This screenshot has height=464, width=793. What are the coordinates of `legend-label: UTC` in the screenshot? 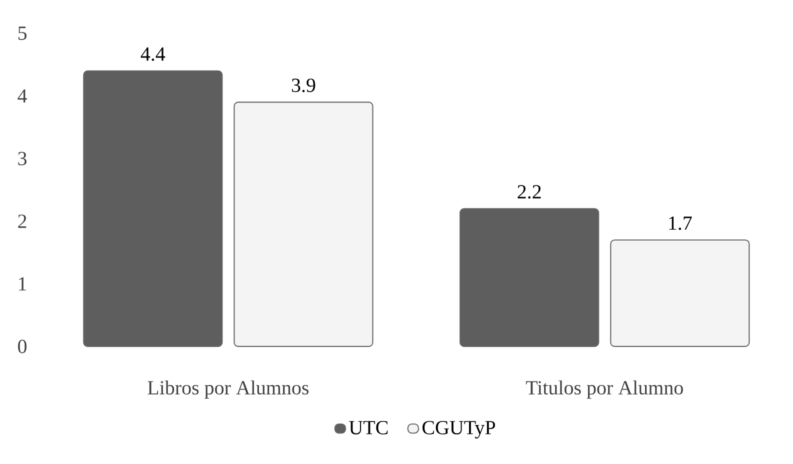 It's located at (368, 428).